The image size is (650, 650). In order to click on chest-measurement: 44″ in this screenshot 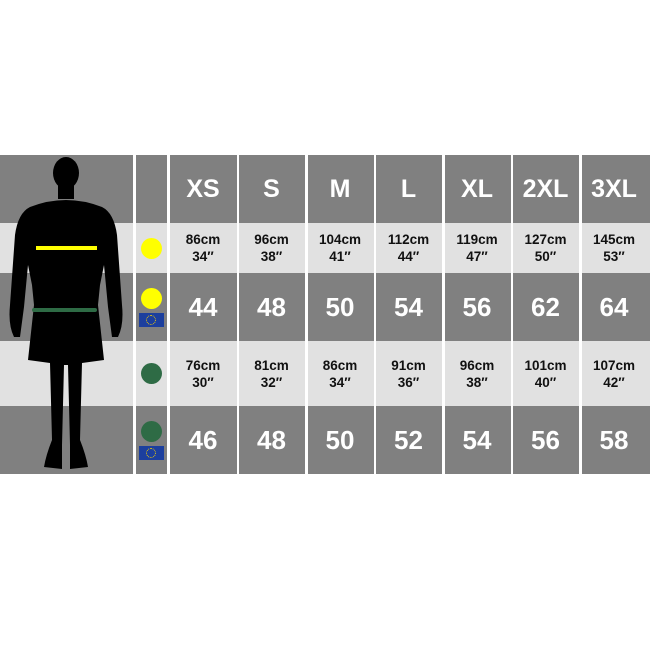, I will do `click(408, 256)`.